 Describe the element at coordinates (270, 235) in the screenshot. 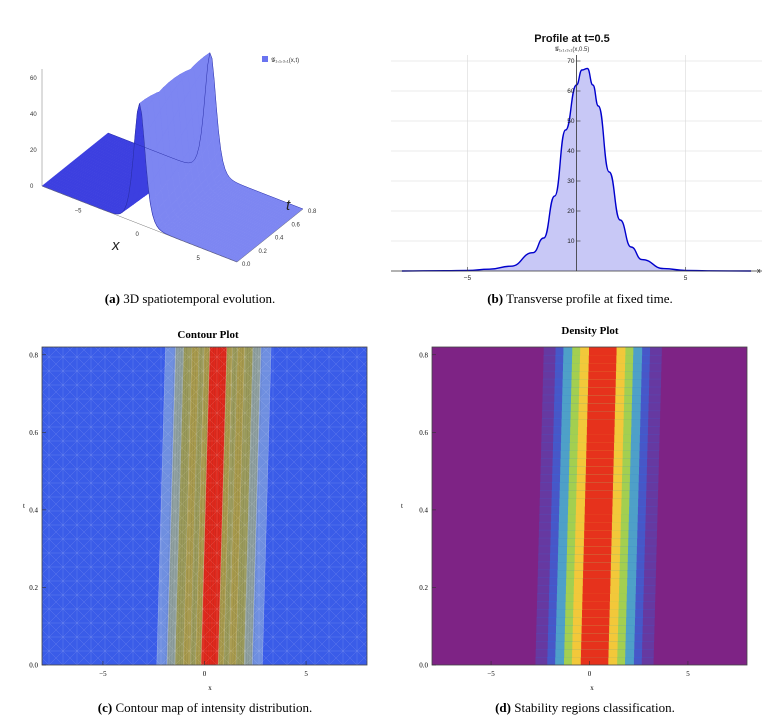

I see `t-axis-line` at that location.